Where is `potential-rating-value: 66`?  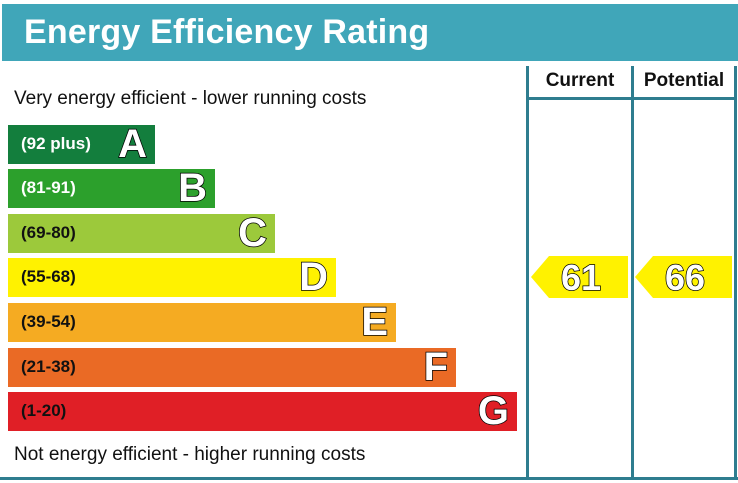
potential-rating-value: 66 is located at coordinates (685, 277).